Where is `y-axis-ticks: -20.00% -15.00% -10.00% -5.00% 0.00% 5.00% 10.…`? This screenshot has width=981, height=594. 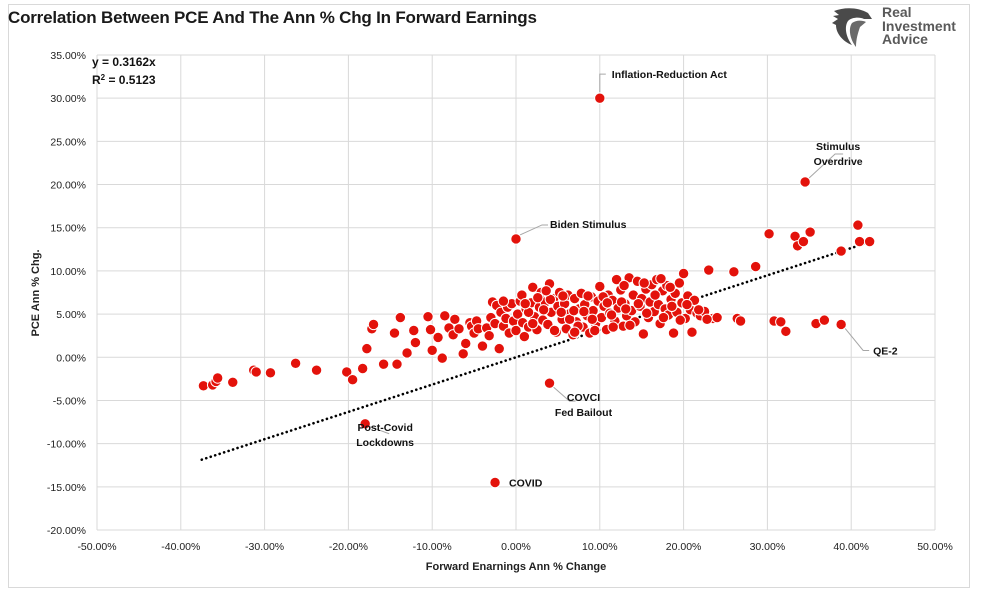
y-axis-ticks: -20.00% -15.00% -10.00% -5.00% 0.00% 5.00% 10.… is located at coordinates (66, 293).